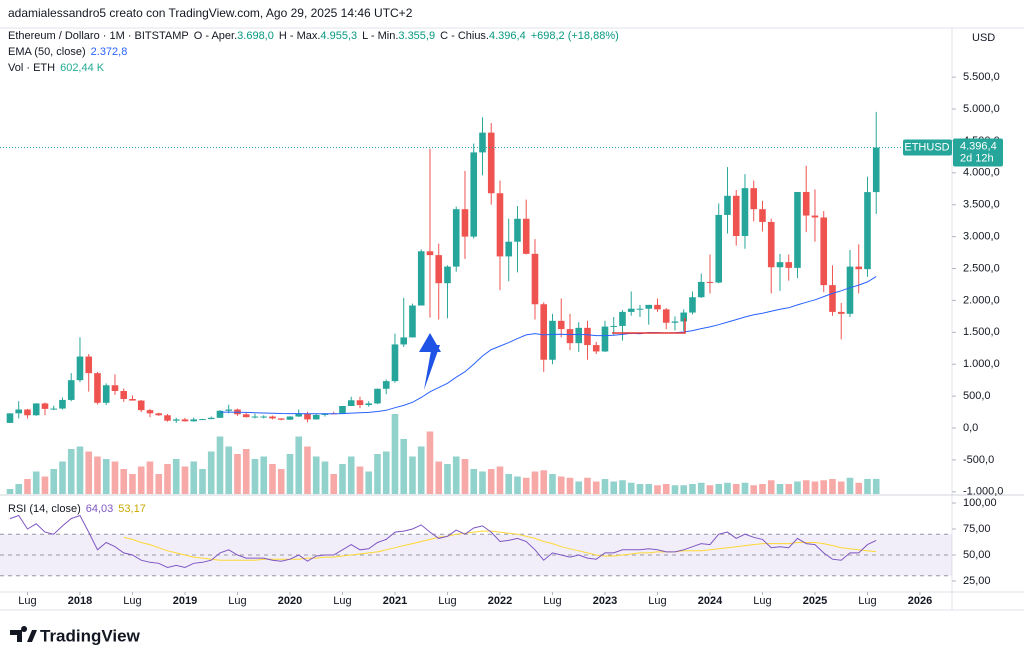 This screenshot has width=1024, height=662. Describe the element at coordinates (507, 36) in the screenshot. I see `close-value: 4.396,4` at that location.